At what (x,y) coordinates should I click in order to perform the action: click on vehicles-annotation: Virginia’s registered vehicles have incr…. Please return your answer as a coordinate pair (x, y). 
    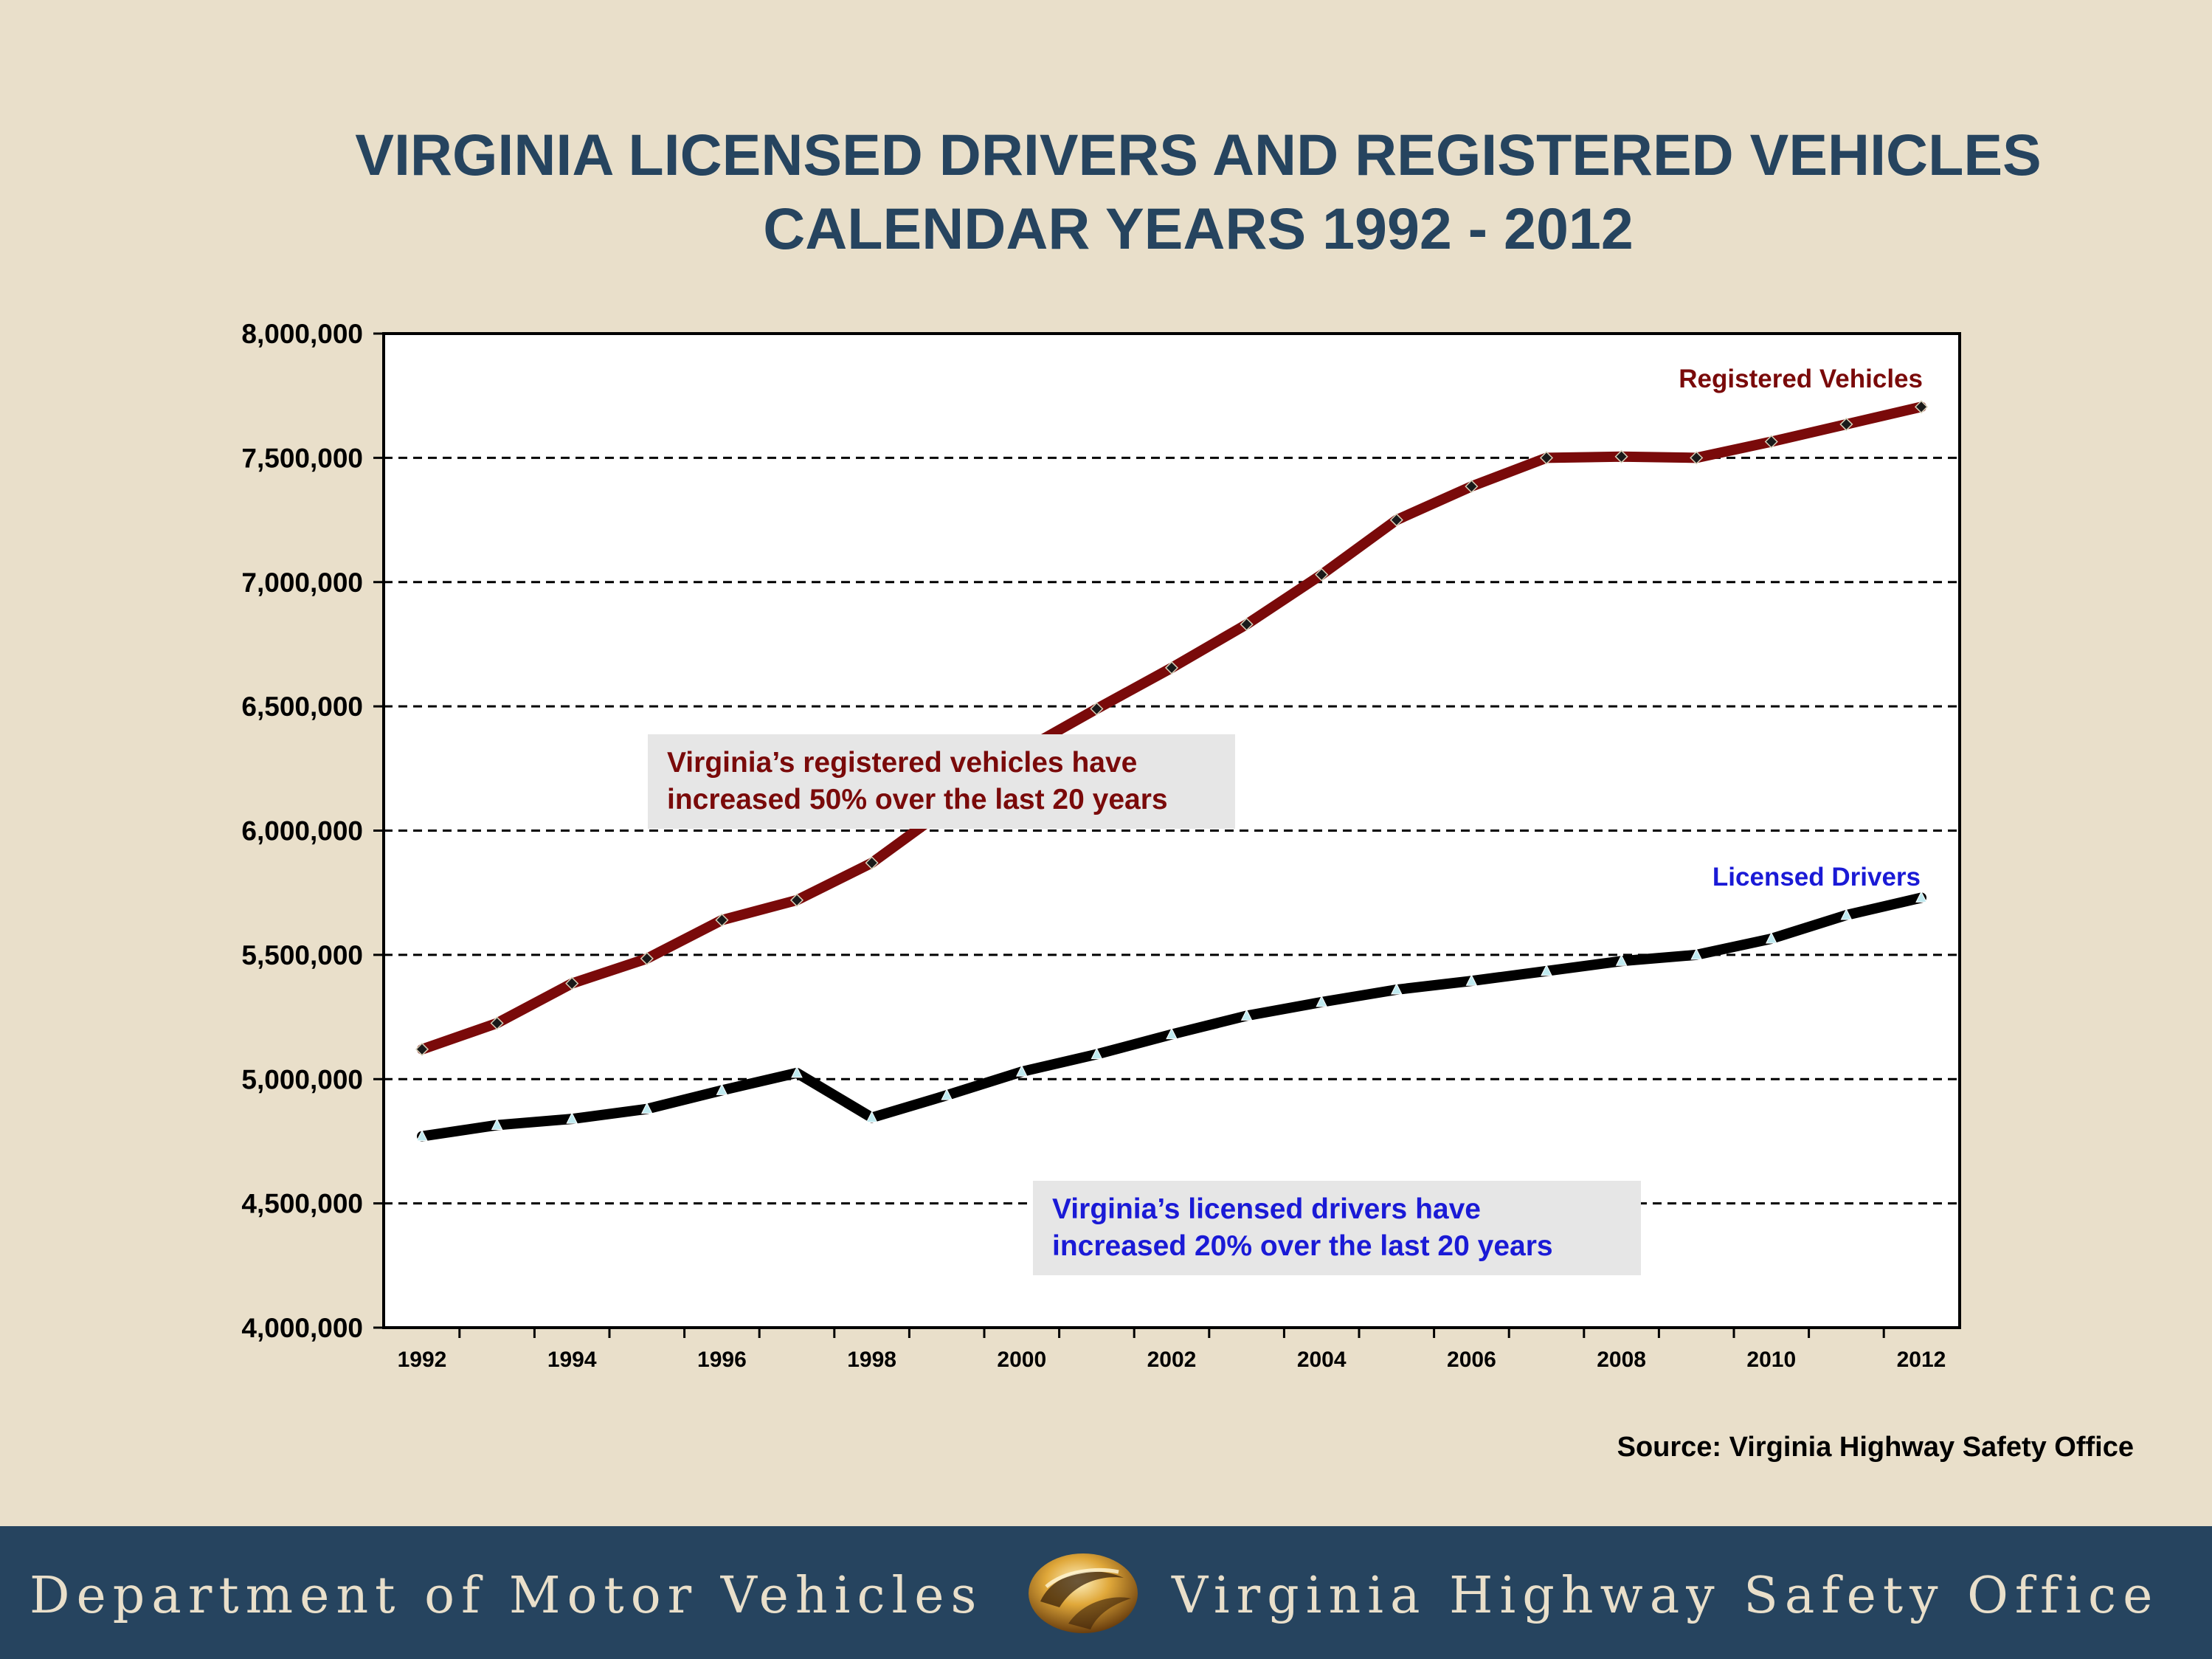
    Looking at the image, I should click on (941, 782).